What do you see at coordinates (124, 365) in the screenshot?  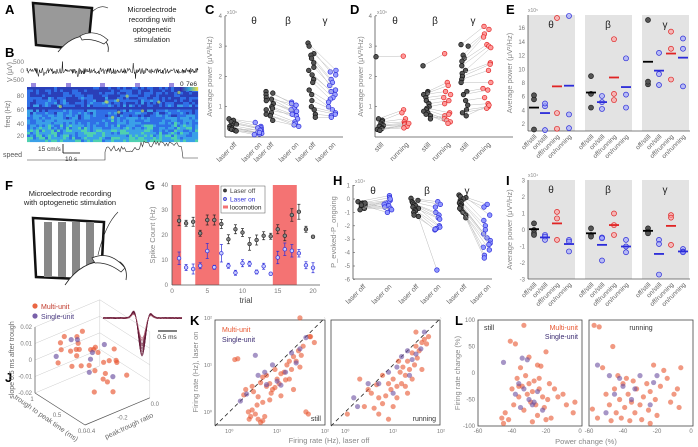 I see `3d-grid-line` at bounding box center [124, 365].